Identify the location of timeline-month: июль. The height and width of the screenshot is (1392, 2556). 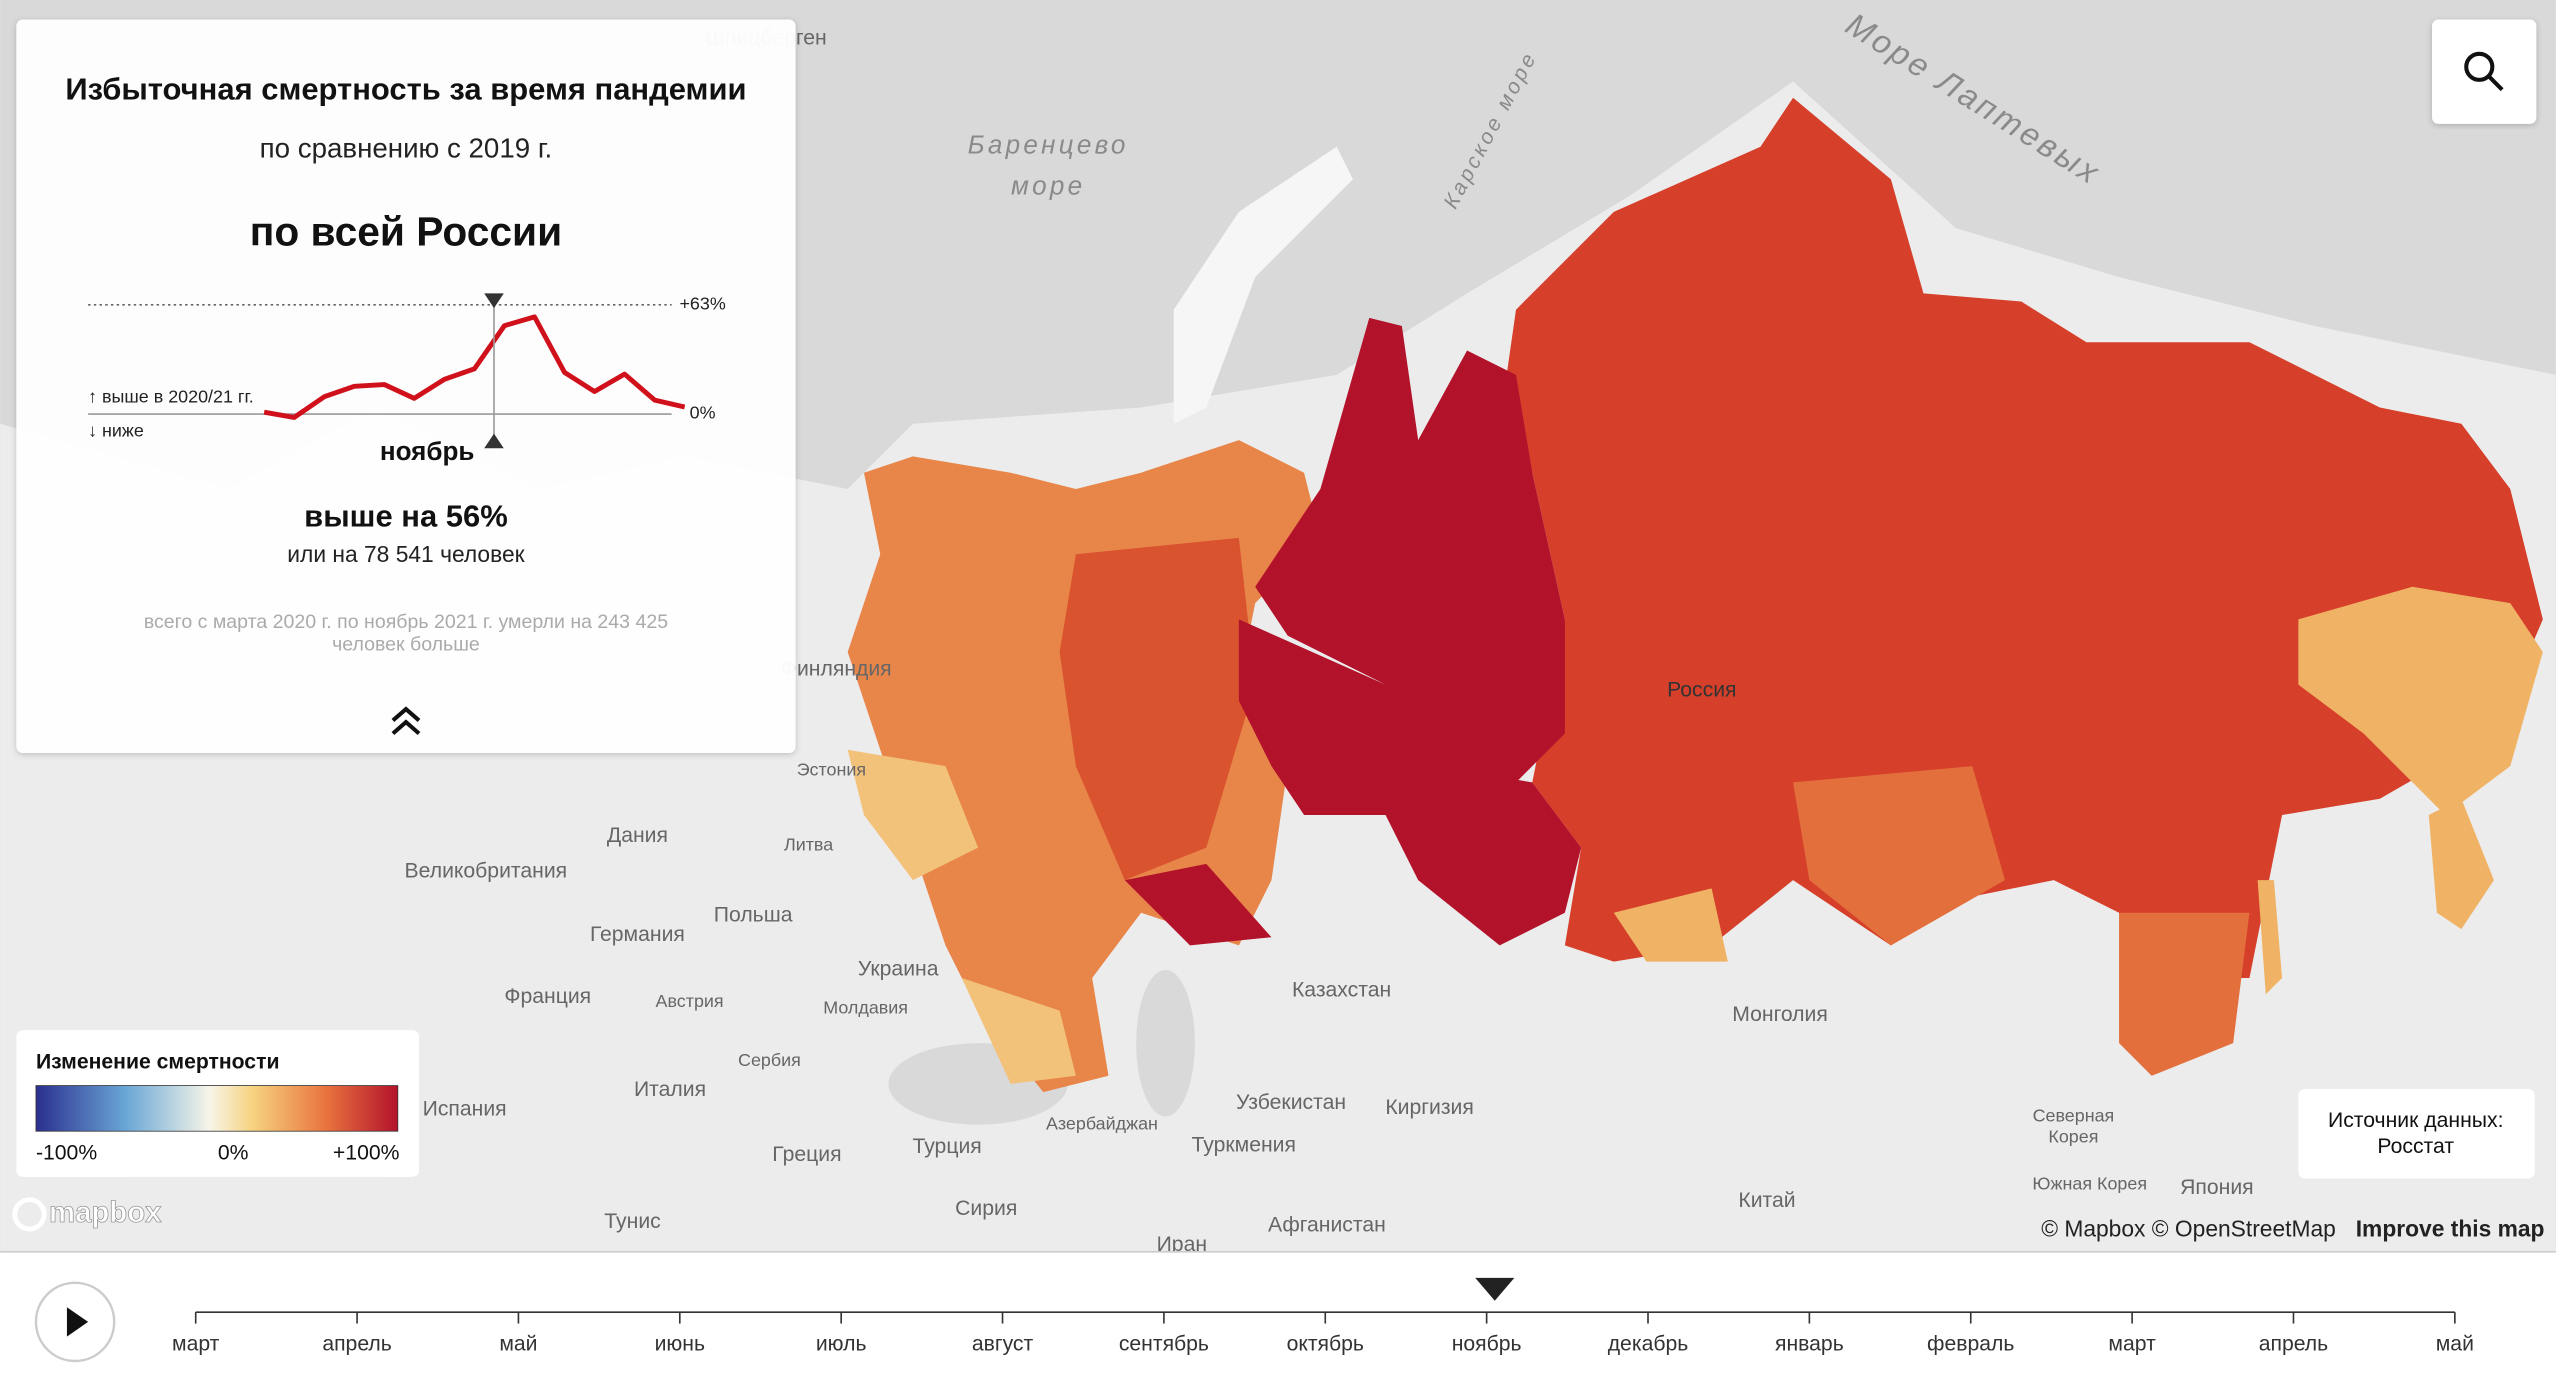
(841, 1343).